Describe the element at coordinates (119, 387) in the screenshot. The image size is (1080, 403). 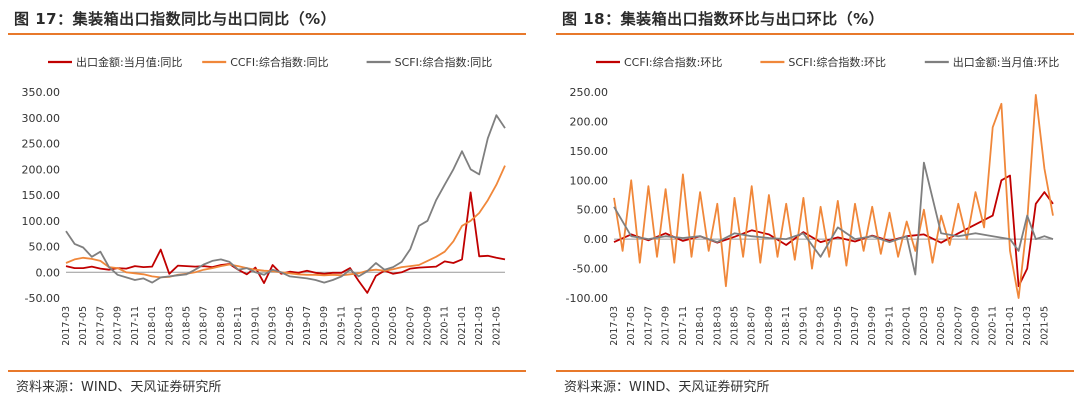
I see `left-source: 资料来源：WIND、天风证券研究所` at that location.